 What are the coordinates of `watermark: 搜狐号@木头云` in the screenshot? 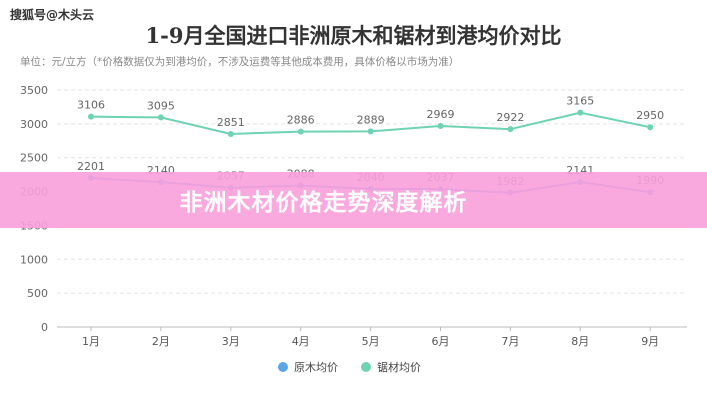 It's located at (52, 15).